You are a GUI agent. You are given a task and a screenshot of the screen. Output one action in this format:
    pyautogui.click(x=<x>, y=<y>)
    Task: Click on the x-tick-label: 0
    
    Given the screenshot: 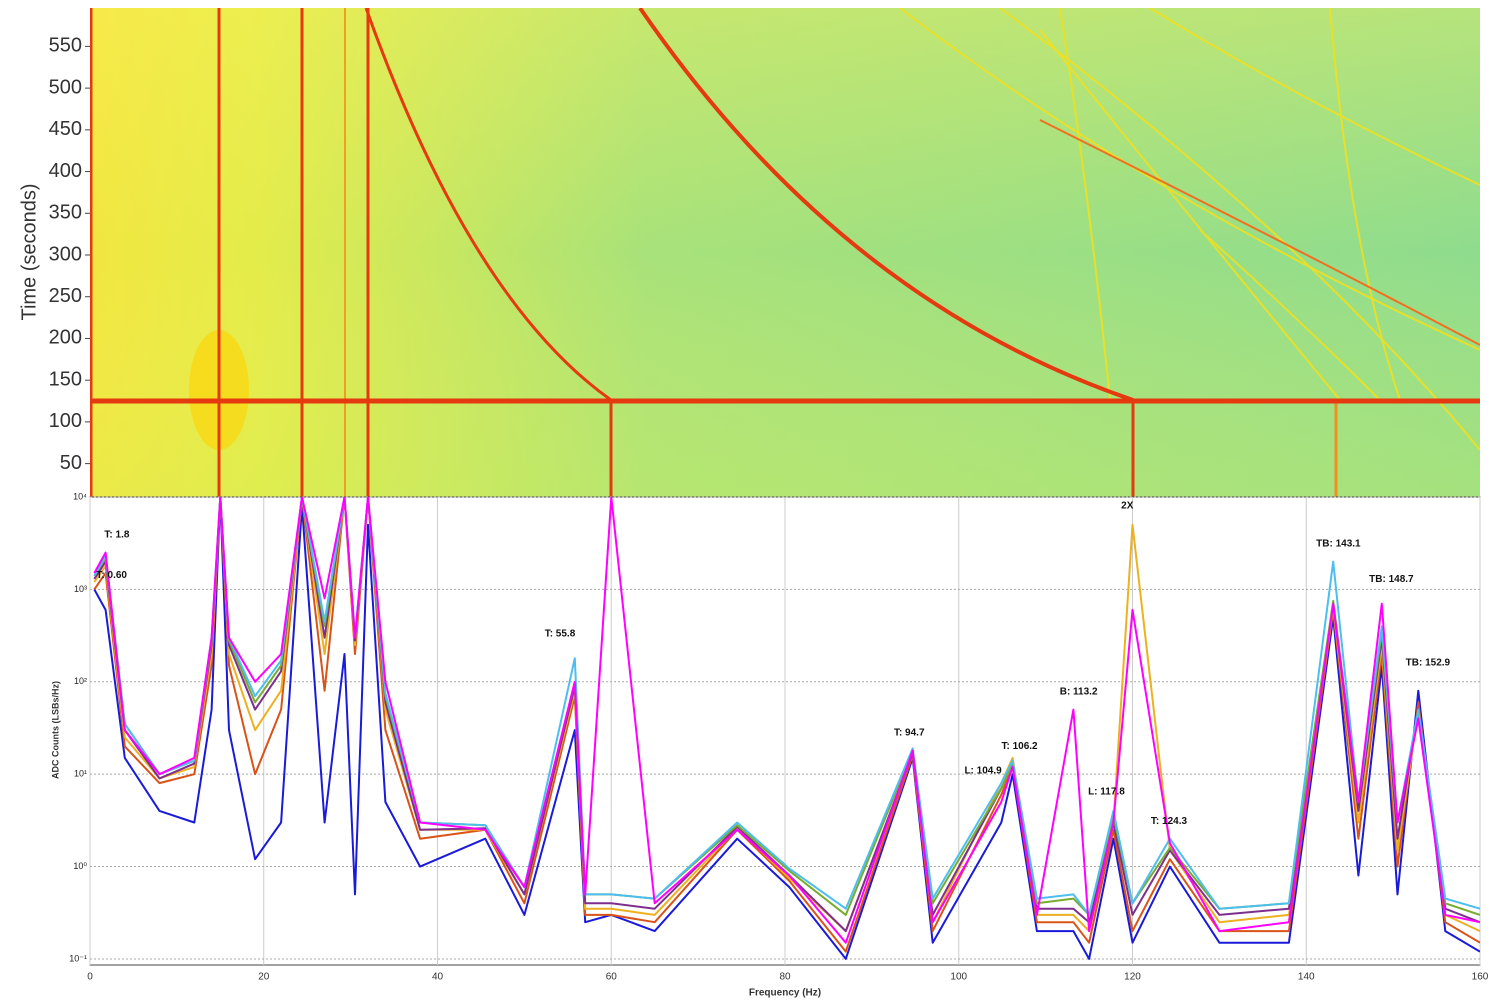 What is the action you would take?
    pyautogui.click(x=90, y=977)
    